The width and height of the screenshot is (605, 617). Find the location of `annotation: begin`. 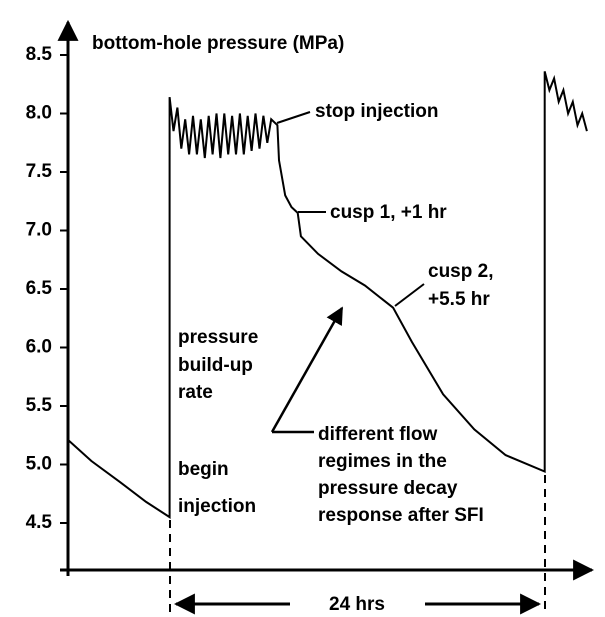

annotation: begin is located at coordinates (203, 469).